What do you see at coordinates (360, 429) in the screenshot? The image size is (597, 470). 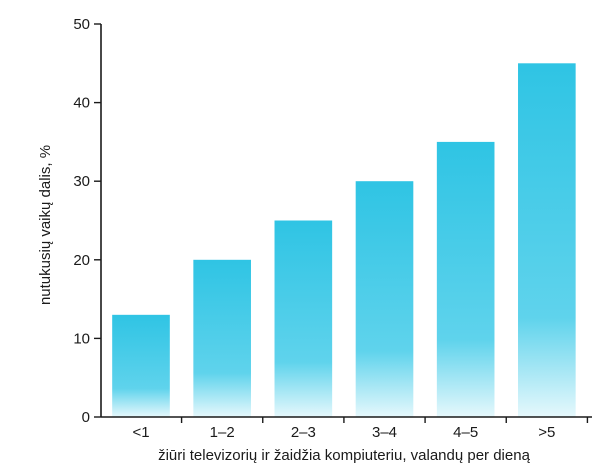 I see `x-axis-ticks: <1 1–2 2–3 3–4 4–5 >5` at bounding box center [360, 429].